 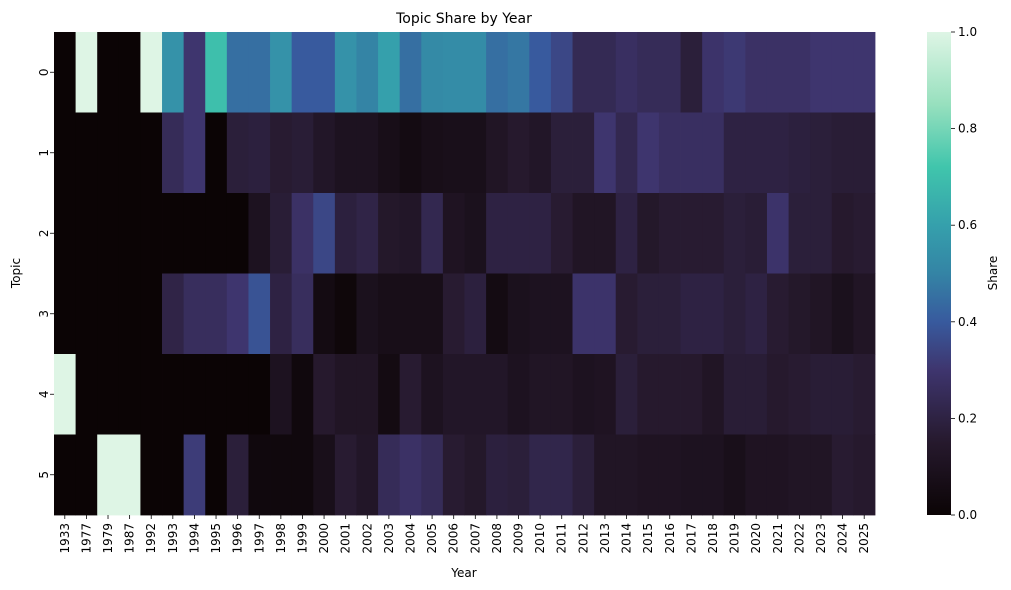 What do you see at coordinates (410, 153) in the screenshot?
I see `heatmap-cell-topic-1-year-2004` at bounding box center [410, 153].